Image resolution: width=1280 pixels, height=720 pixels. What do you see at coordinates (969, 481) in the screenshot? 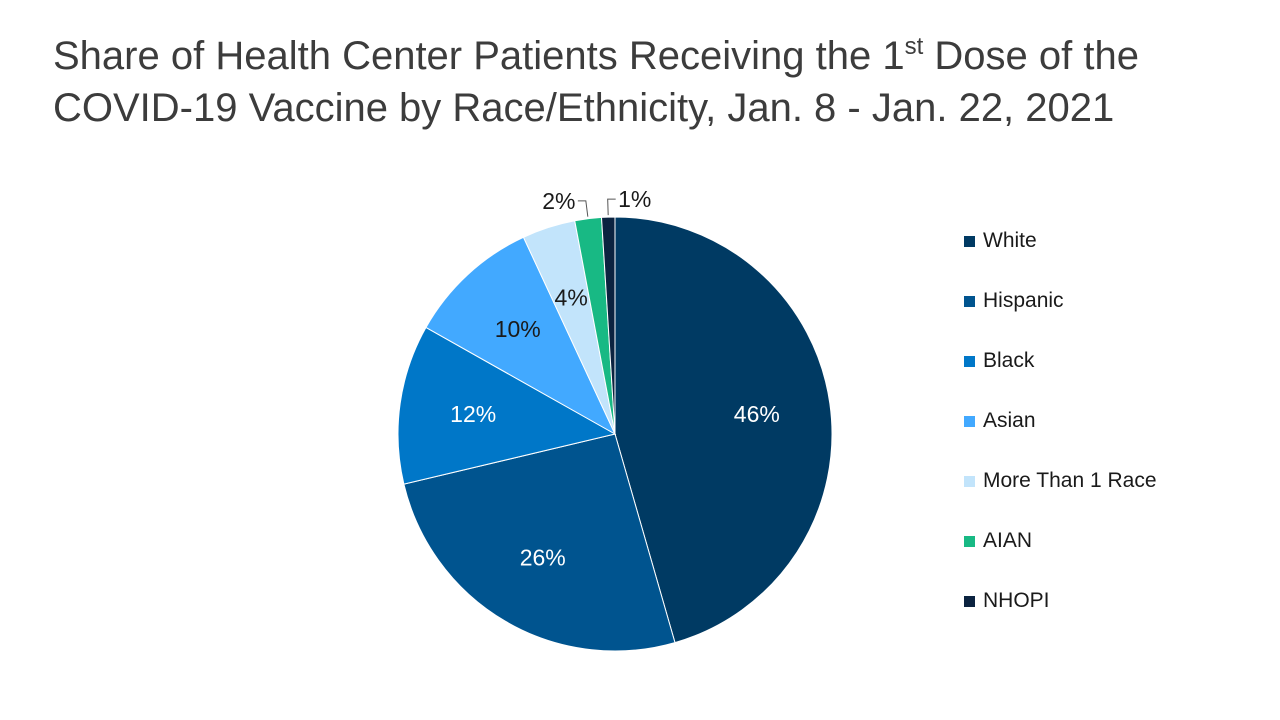
I see `legend-swatch-more-than-1-race` at bounding box center [969, 481].